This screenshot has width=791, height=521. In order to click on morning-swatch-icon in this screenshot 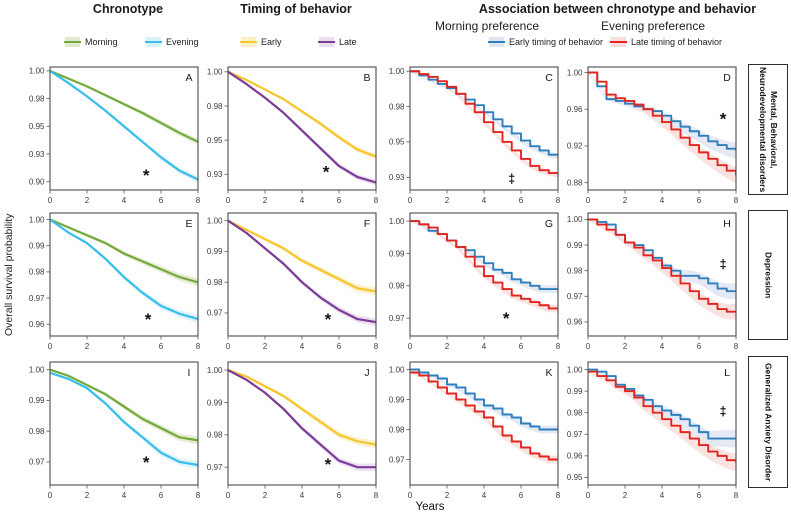, I will do `click(72, 42)`.